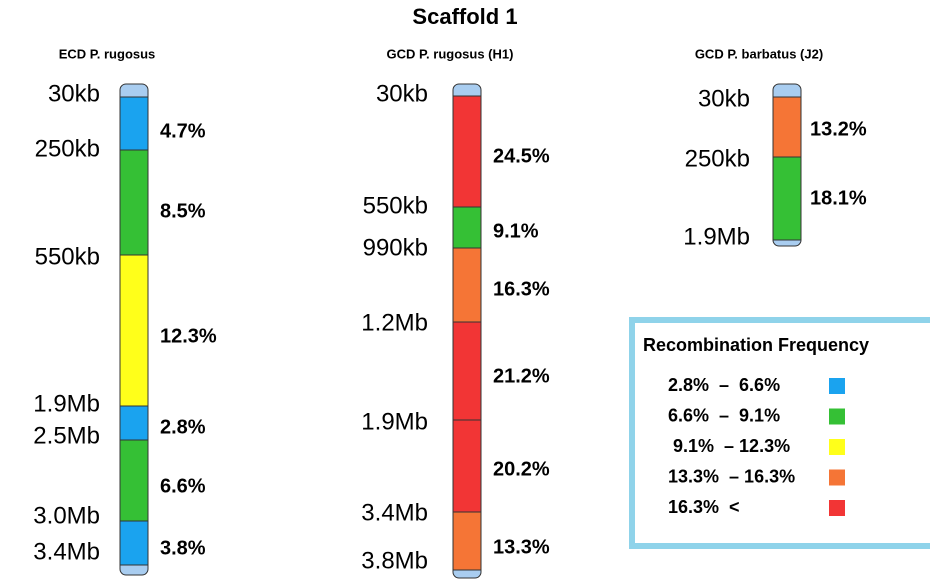  I want to click on legend-label: 16.3% <, so click(704, 507).